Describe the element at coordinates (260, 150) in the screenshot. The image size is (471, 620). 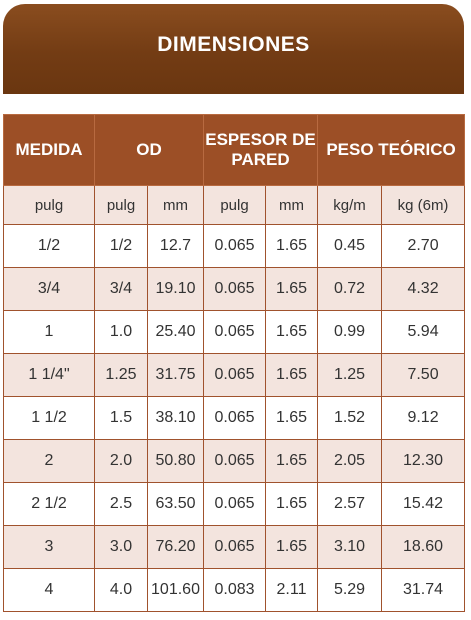
I see `header-espesor: ESPESOR DE PARED` at that location.